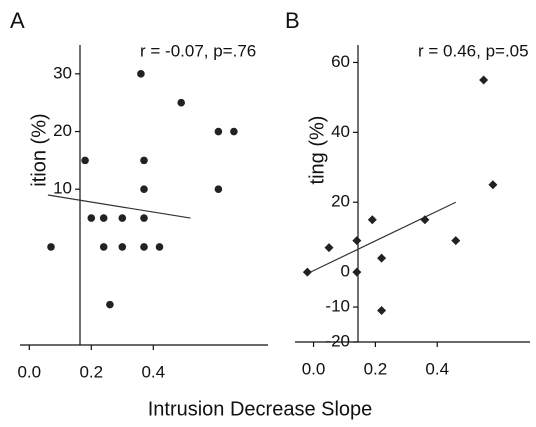 This screenshot has width=536, height=427. I want to click on y-tick-label: -10, so click(337, 306).